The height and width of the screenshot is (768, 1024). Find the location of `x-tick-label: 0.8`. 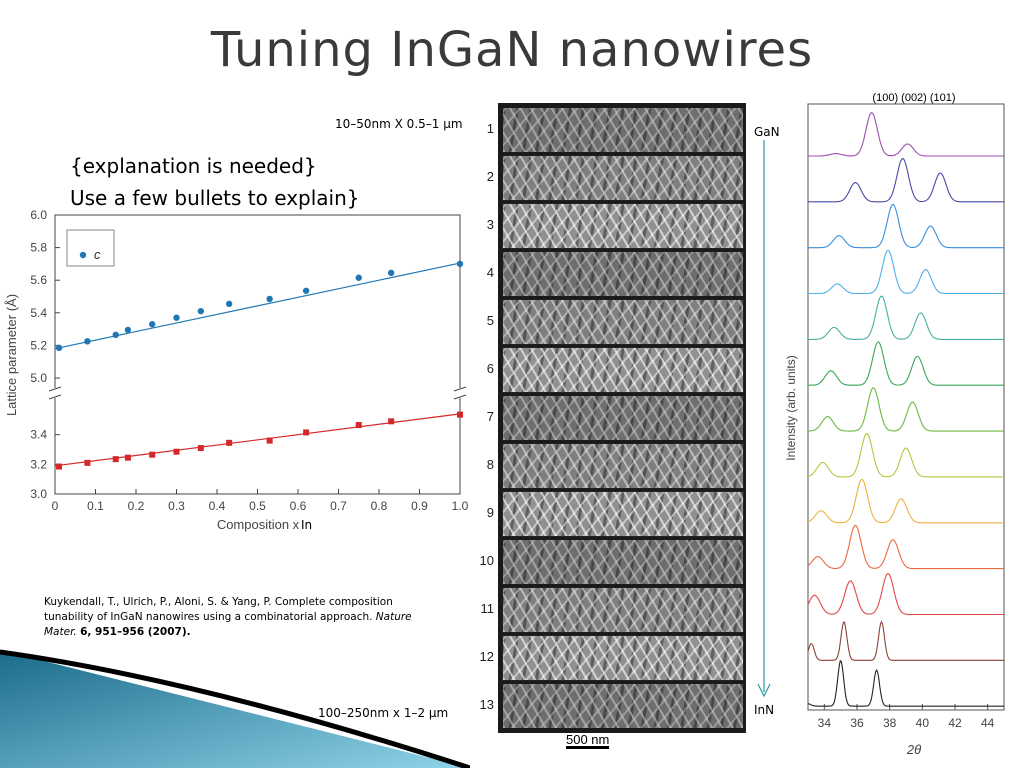

x-tick-label: 0.8 is located at coordinates (379, 506).